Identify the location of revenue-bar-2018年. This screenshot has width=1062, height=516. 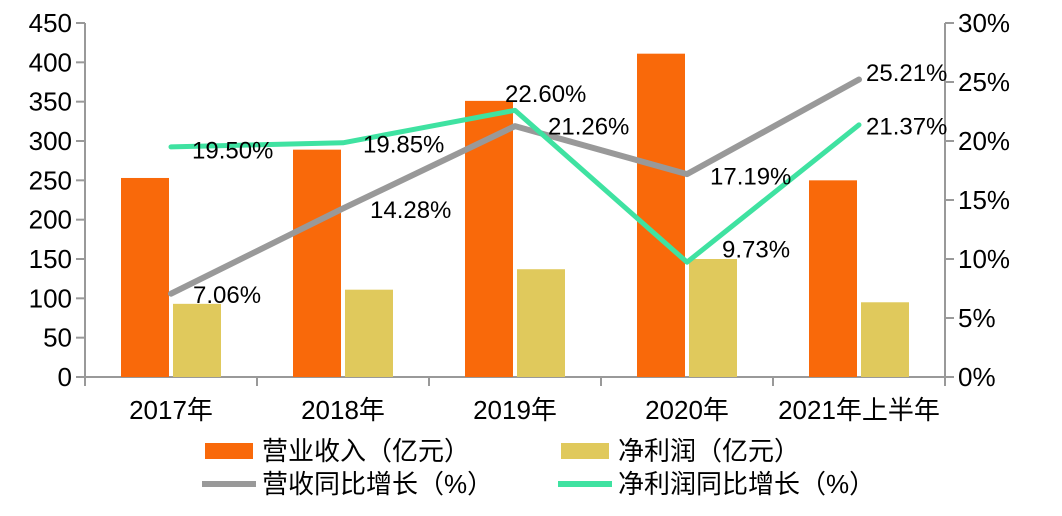
(317, 263).